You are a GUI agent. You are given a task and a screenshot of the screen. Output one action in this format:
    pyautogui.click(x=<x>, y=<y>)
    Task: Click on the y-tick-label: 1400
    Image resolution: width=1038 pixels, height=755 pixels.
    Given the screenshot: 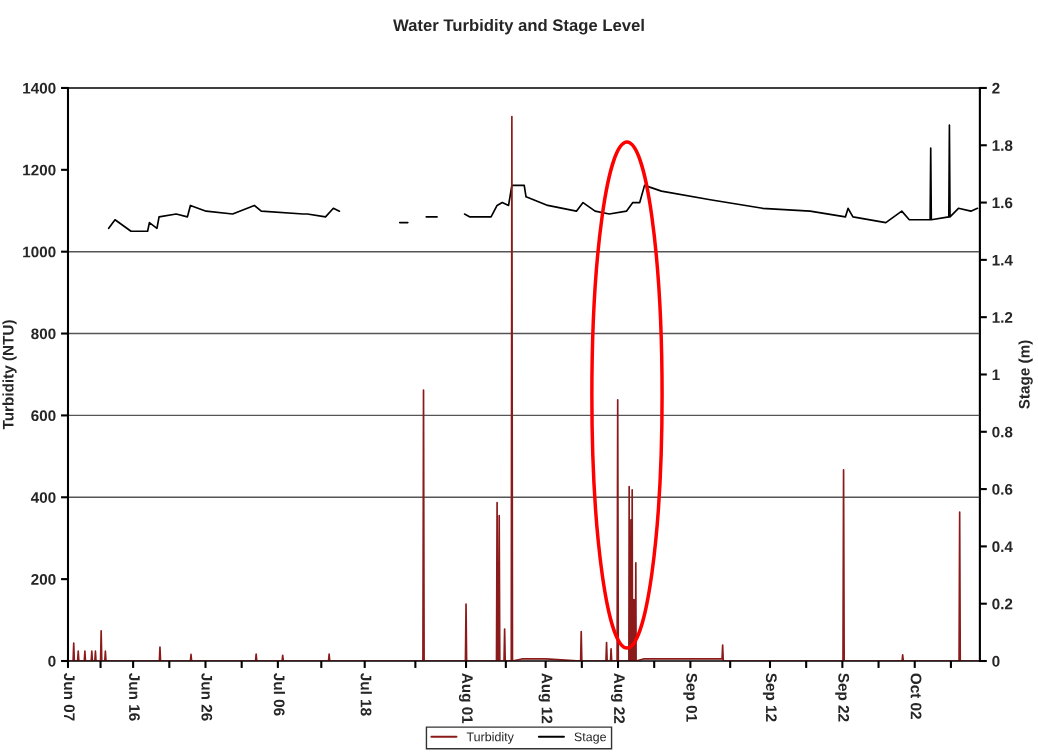 What is the action you would take?
    pyautogui.click(x=39, y=88)
    